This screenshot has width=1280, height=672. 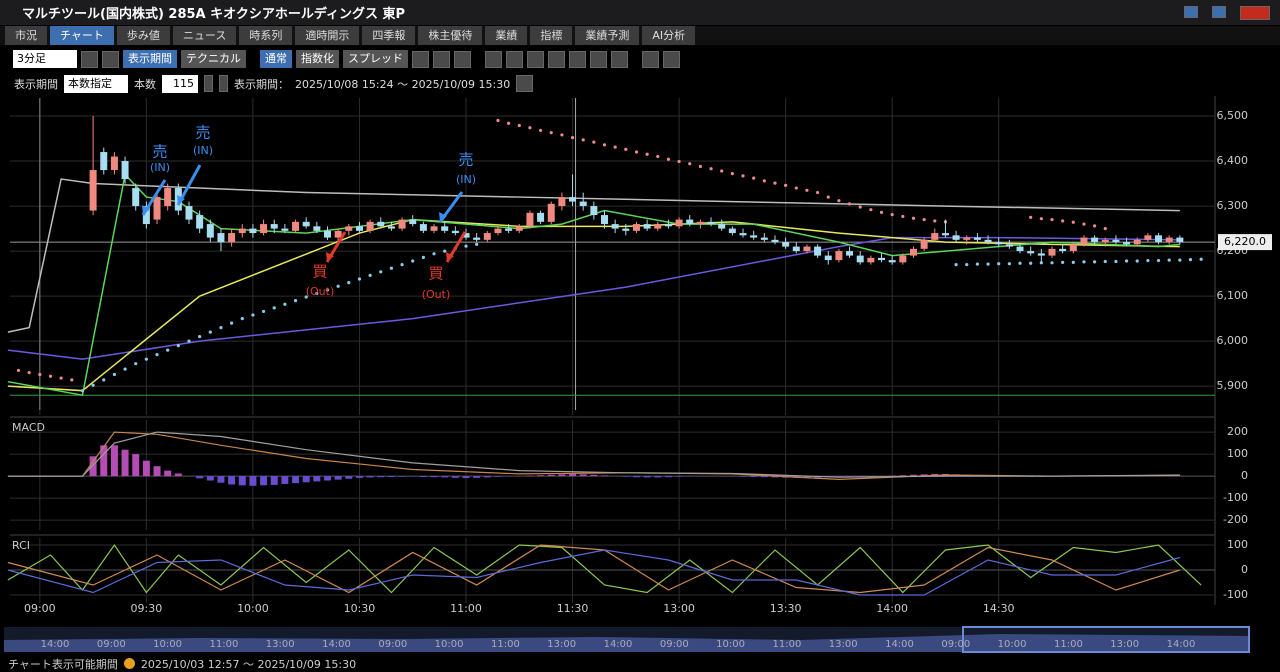 What do you see at coordinates (389, 35) in the screenshot?
I see `tab: 四季報` at bounding box center [389, 35].